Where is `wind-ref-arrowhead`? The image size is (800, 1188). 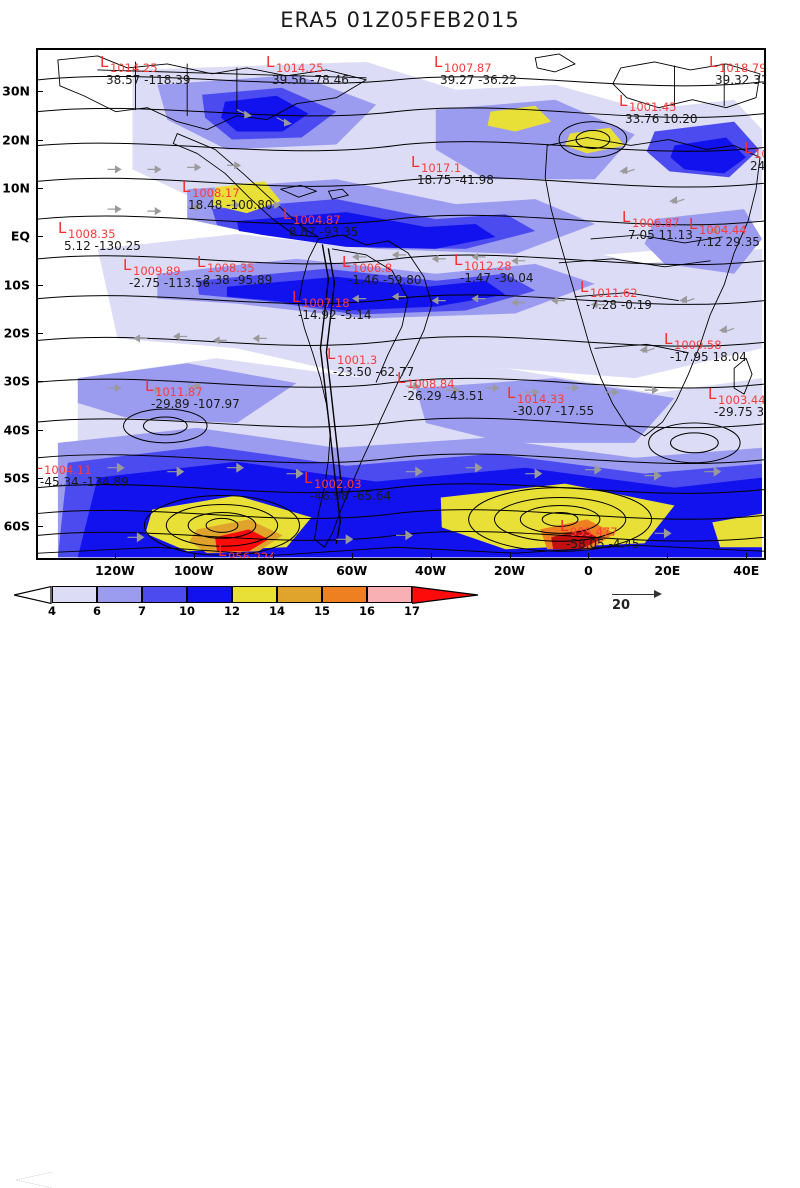 wind-ref-arrowhead is located at coordinates (658, 594).